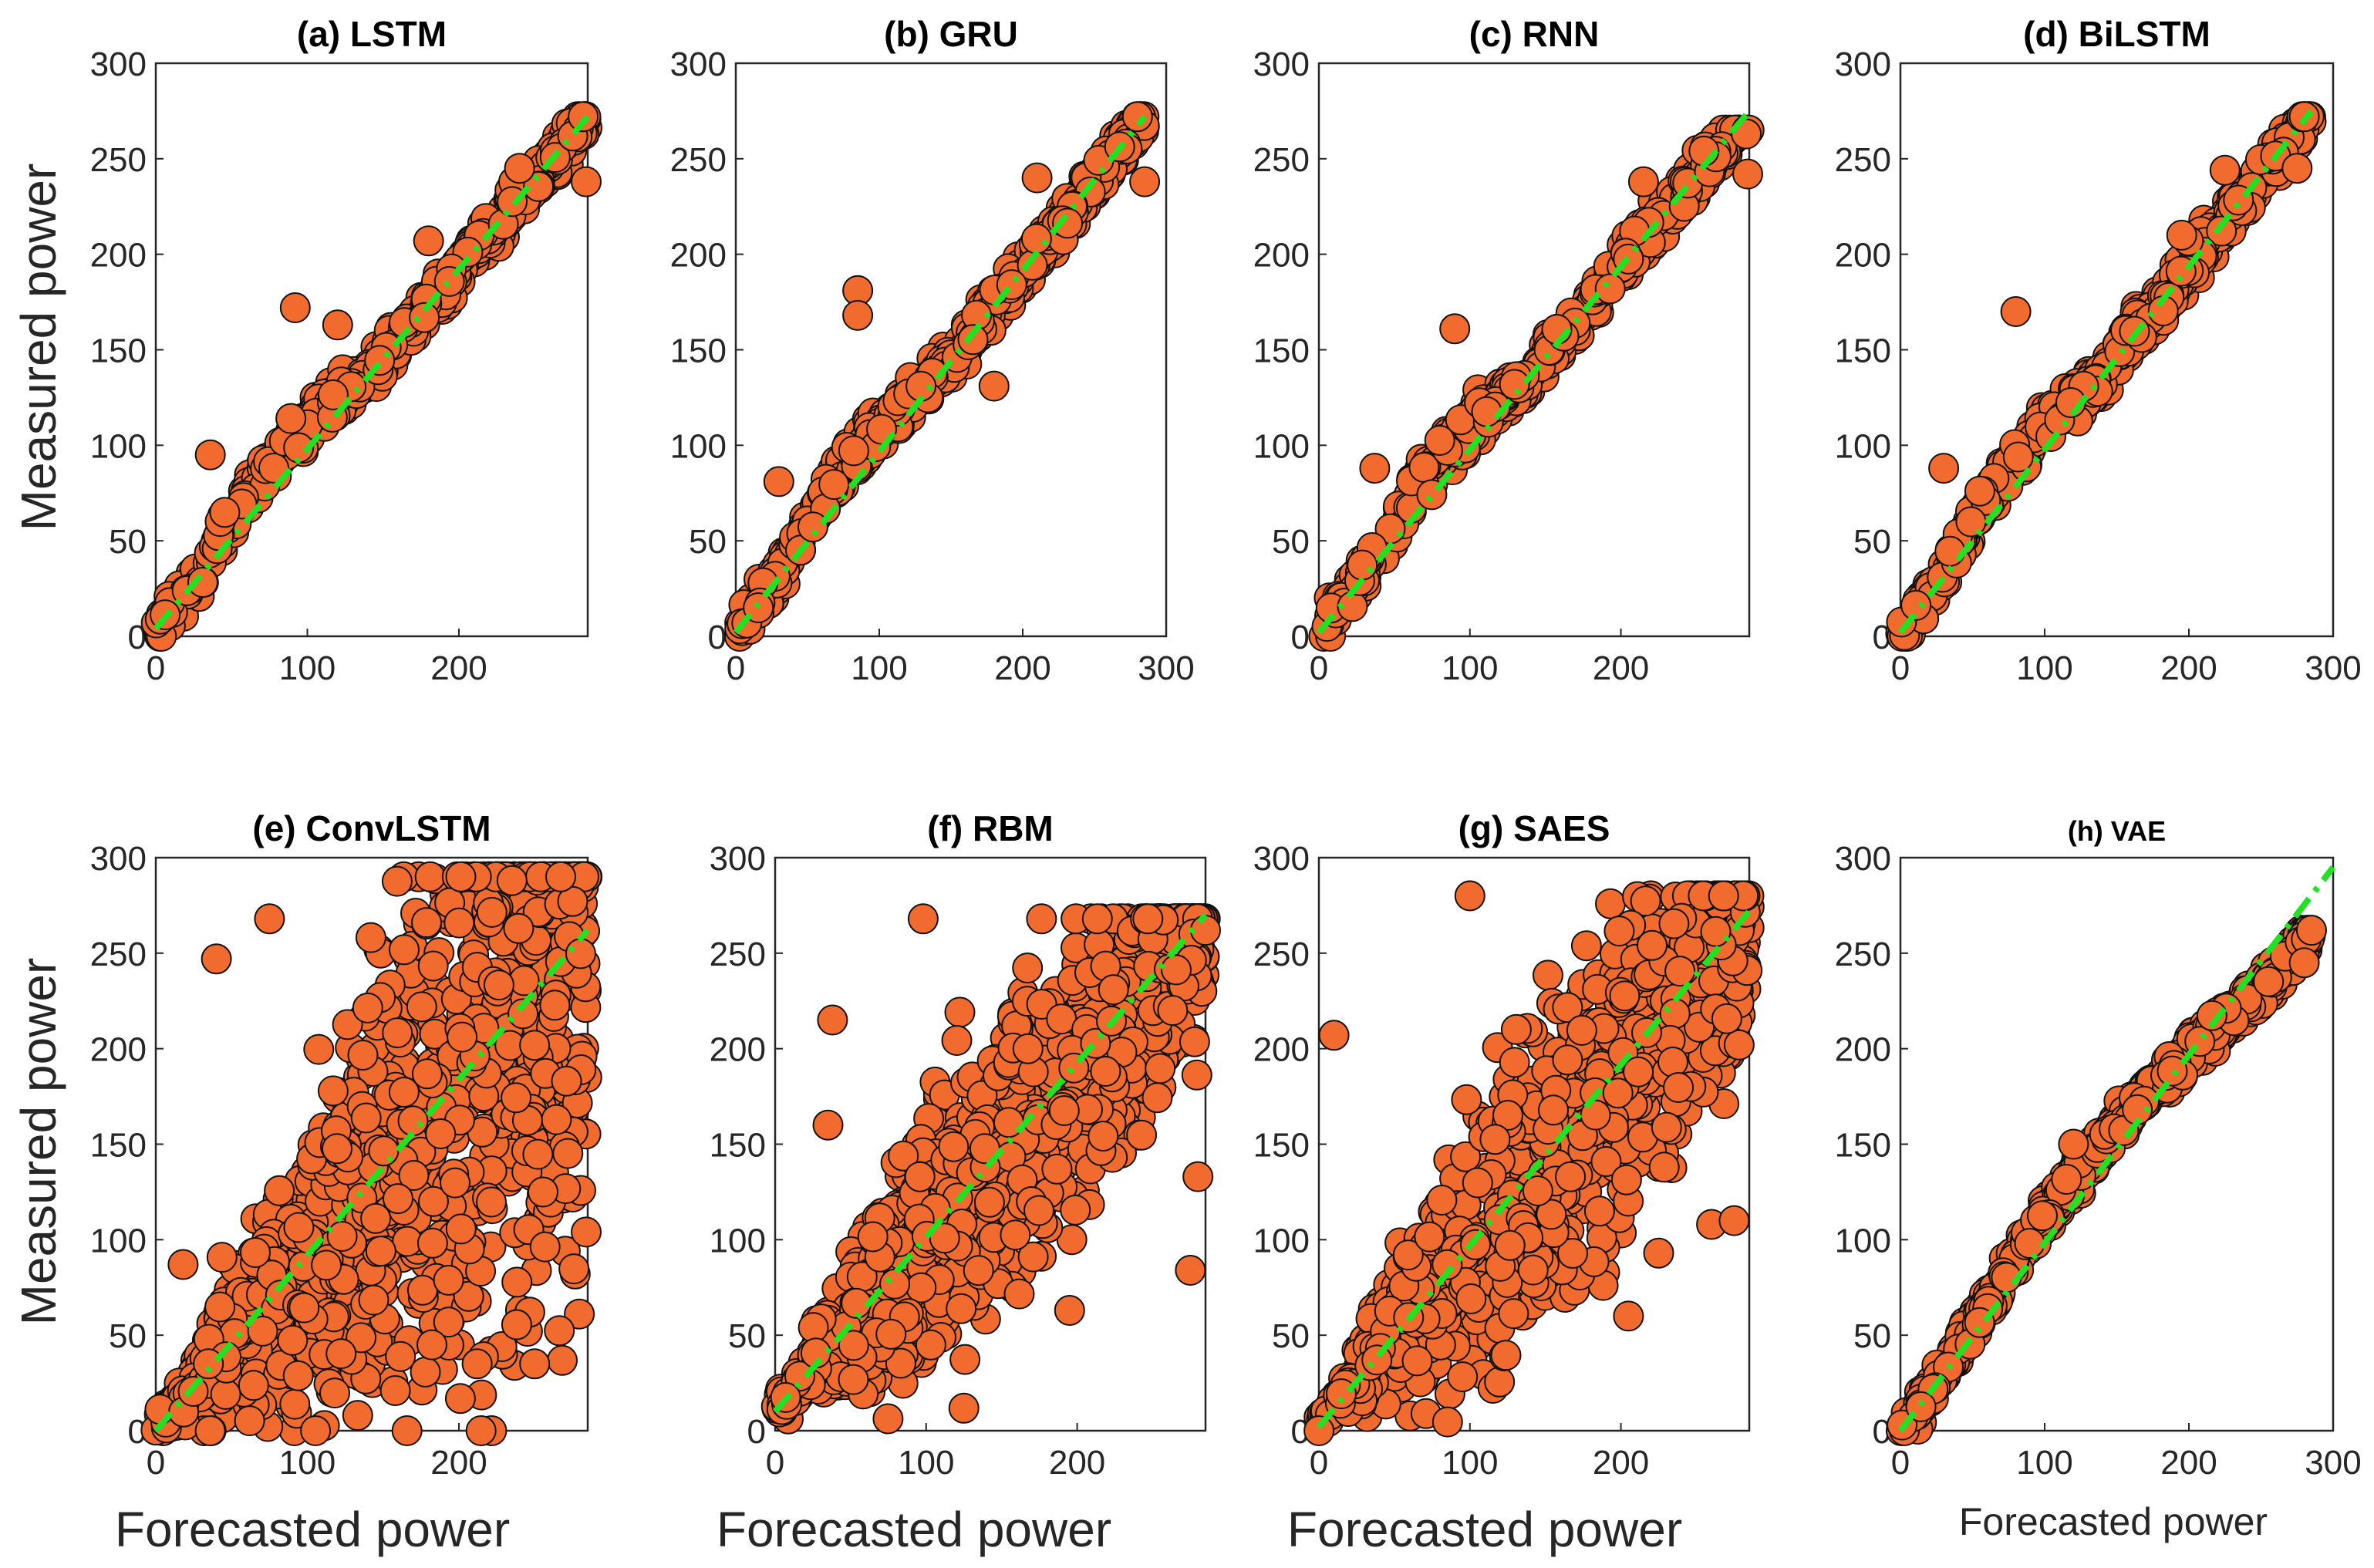  I want to click on panel-title: (a) LSTM, so click(372, 34).